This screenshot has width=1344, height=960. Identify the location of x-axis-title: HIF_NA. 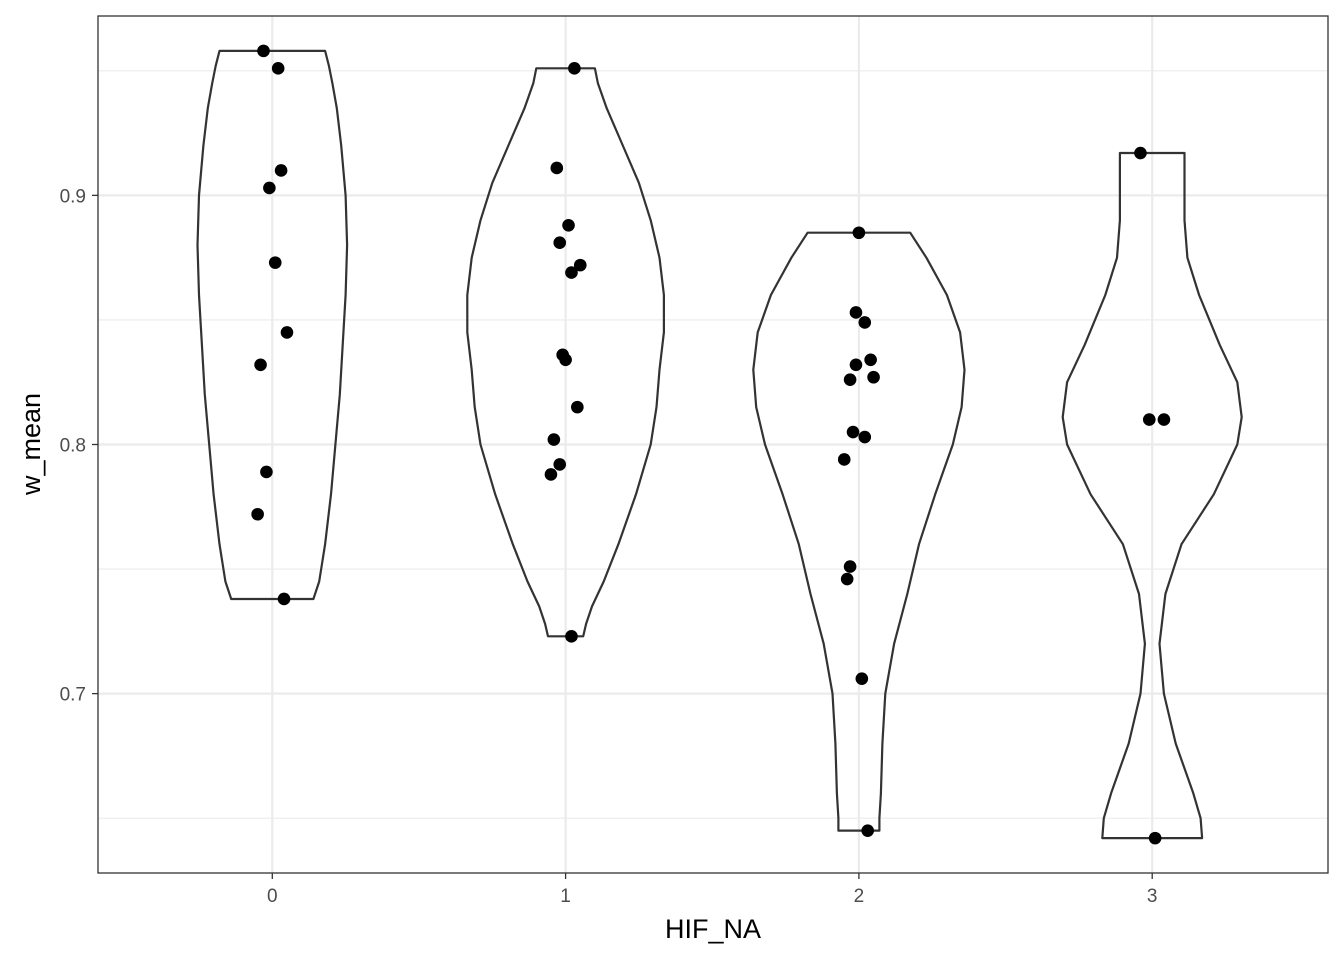
(713, 929).